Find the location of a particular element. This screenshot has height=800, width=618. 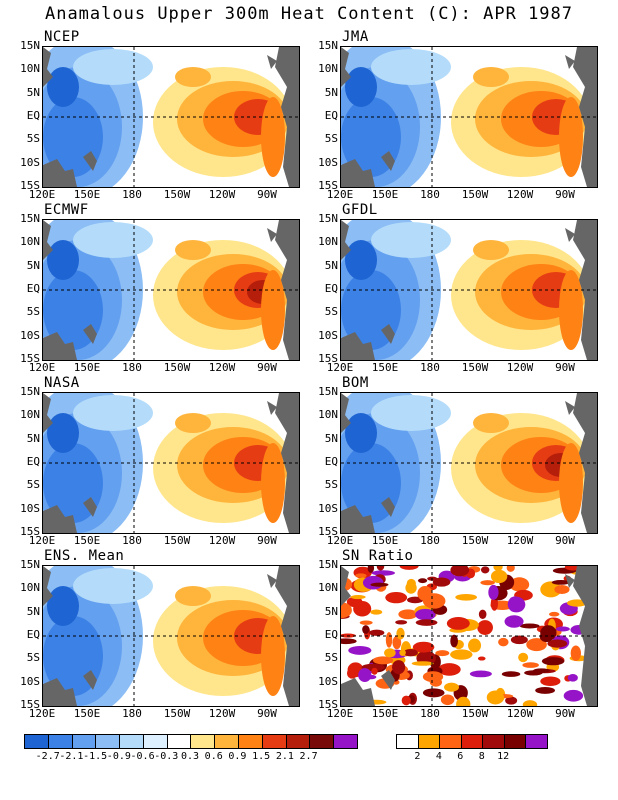

colorbar-label: -1.5 is located at coordinates (95, 756).